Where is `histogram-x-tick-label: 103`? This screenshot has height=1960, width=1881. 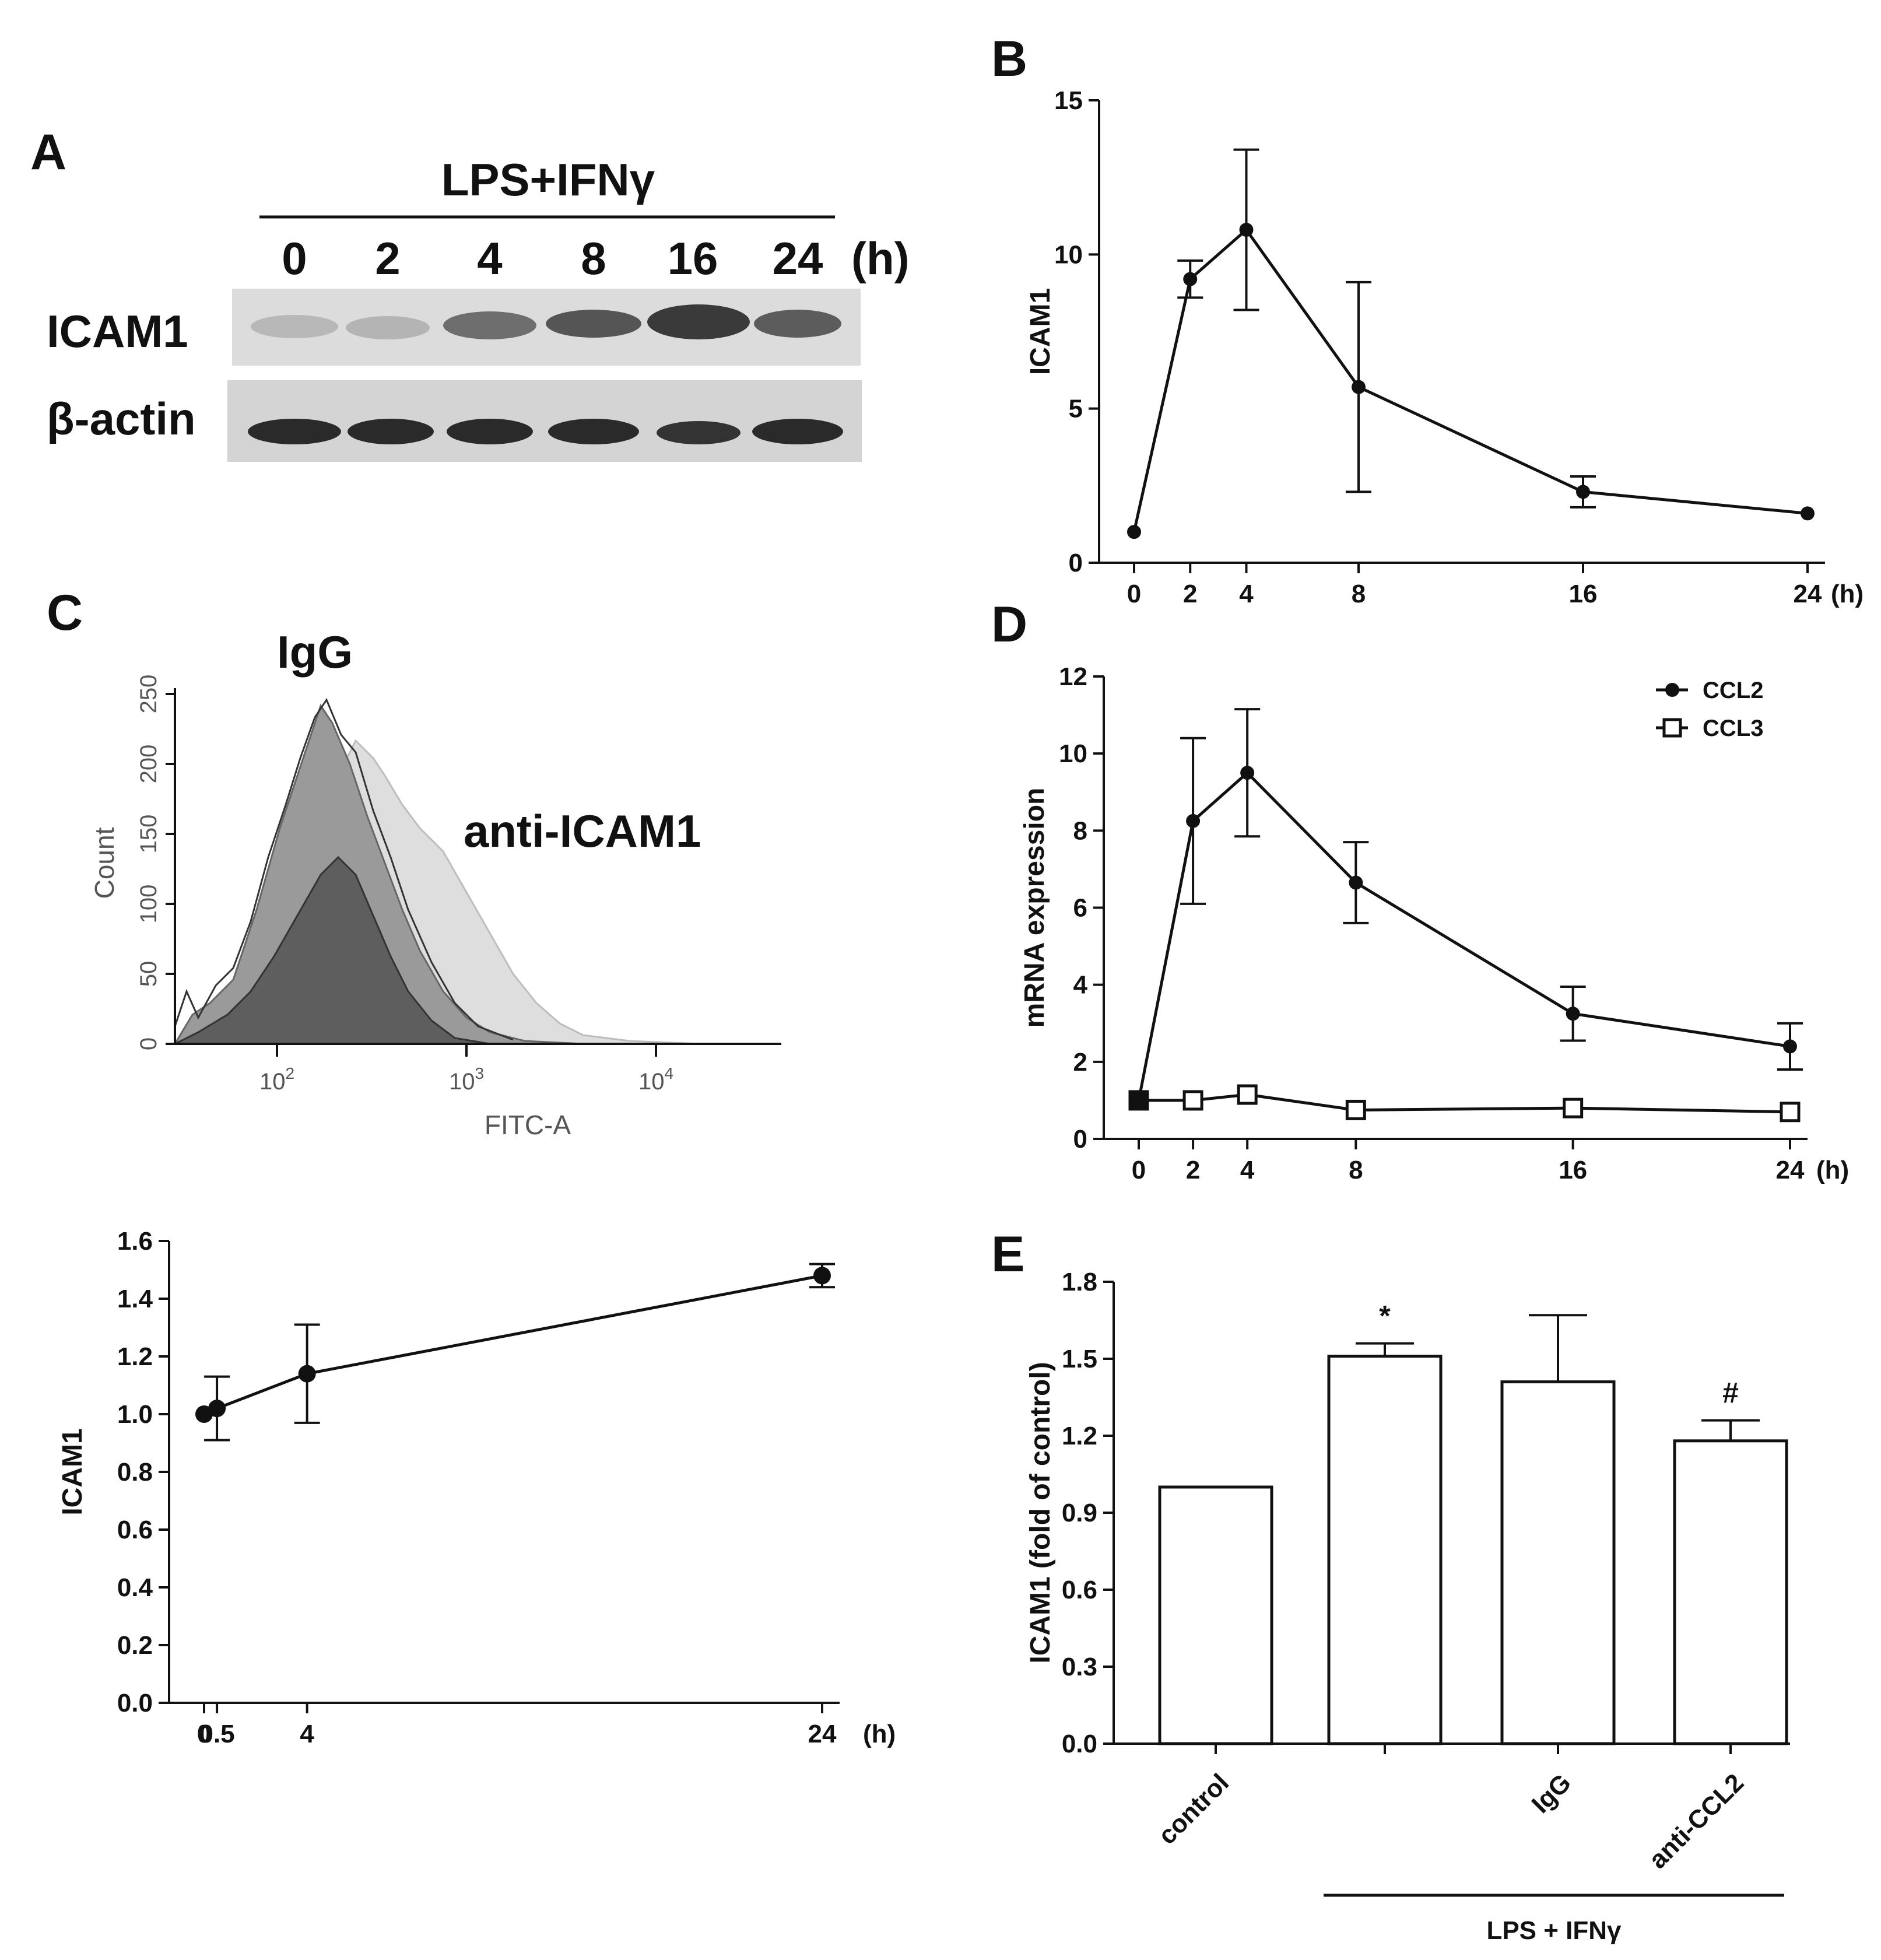 histogram-x-tick-label: 103 is located at coordinates (466, 1079).